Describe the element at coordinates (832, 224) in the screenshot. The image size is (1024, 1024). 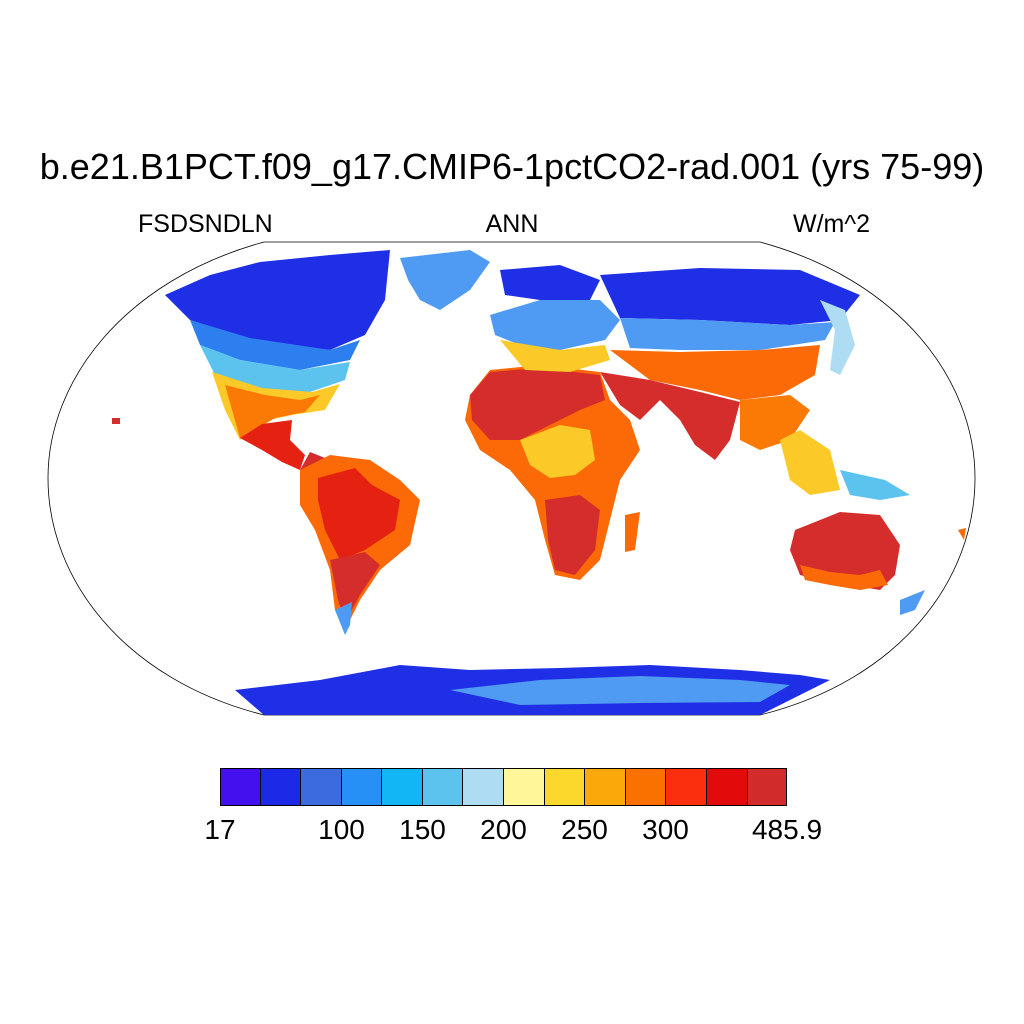
I see `units-label: W/m^2` at that location.